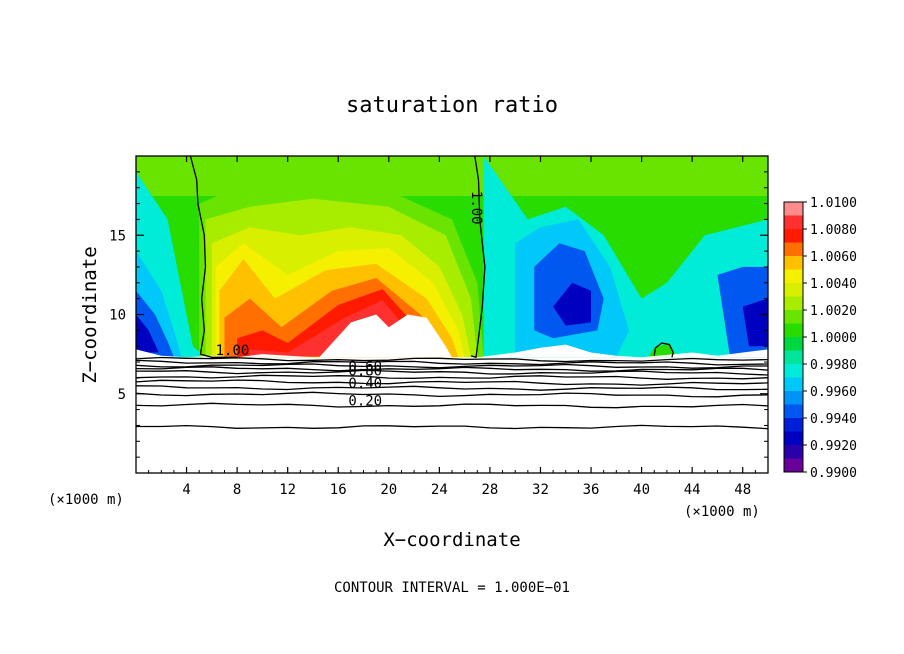 Image resolution: width=904 pixels, height=654 pixels. I want to click on x-tick-label: 20, so click(388, 490).